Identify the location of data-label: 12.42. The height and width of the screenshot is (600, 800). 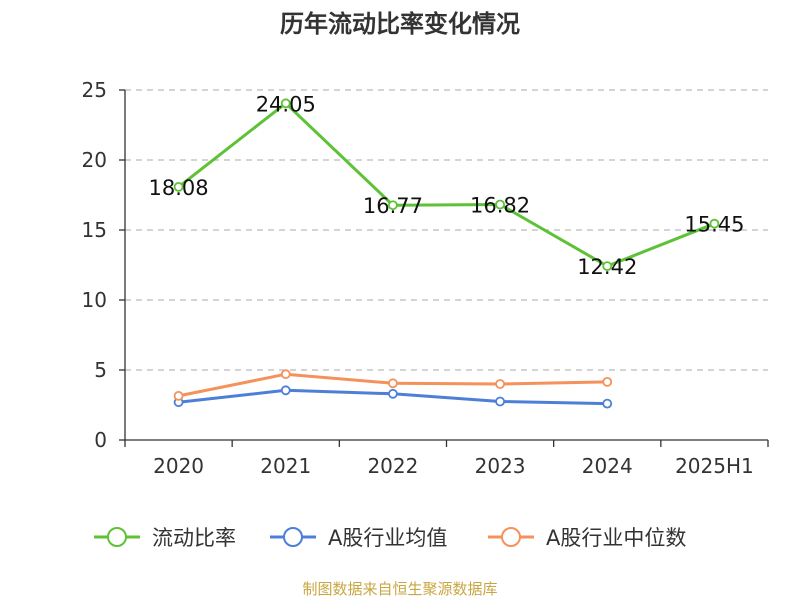
(607, 267).